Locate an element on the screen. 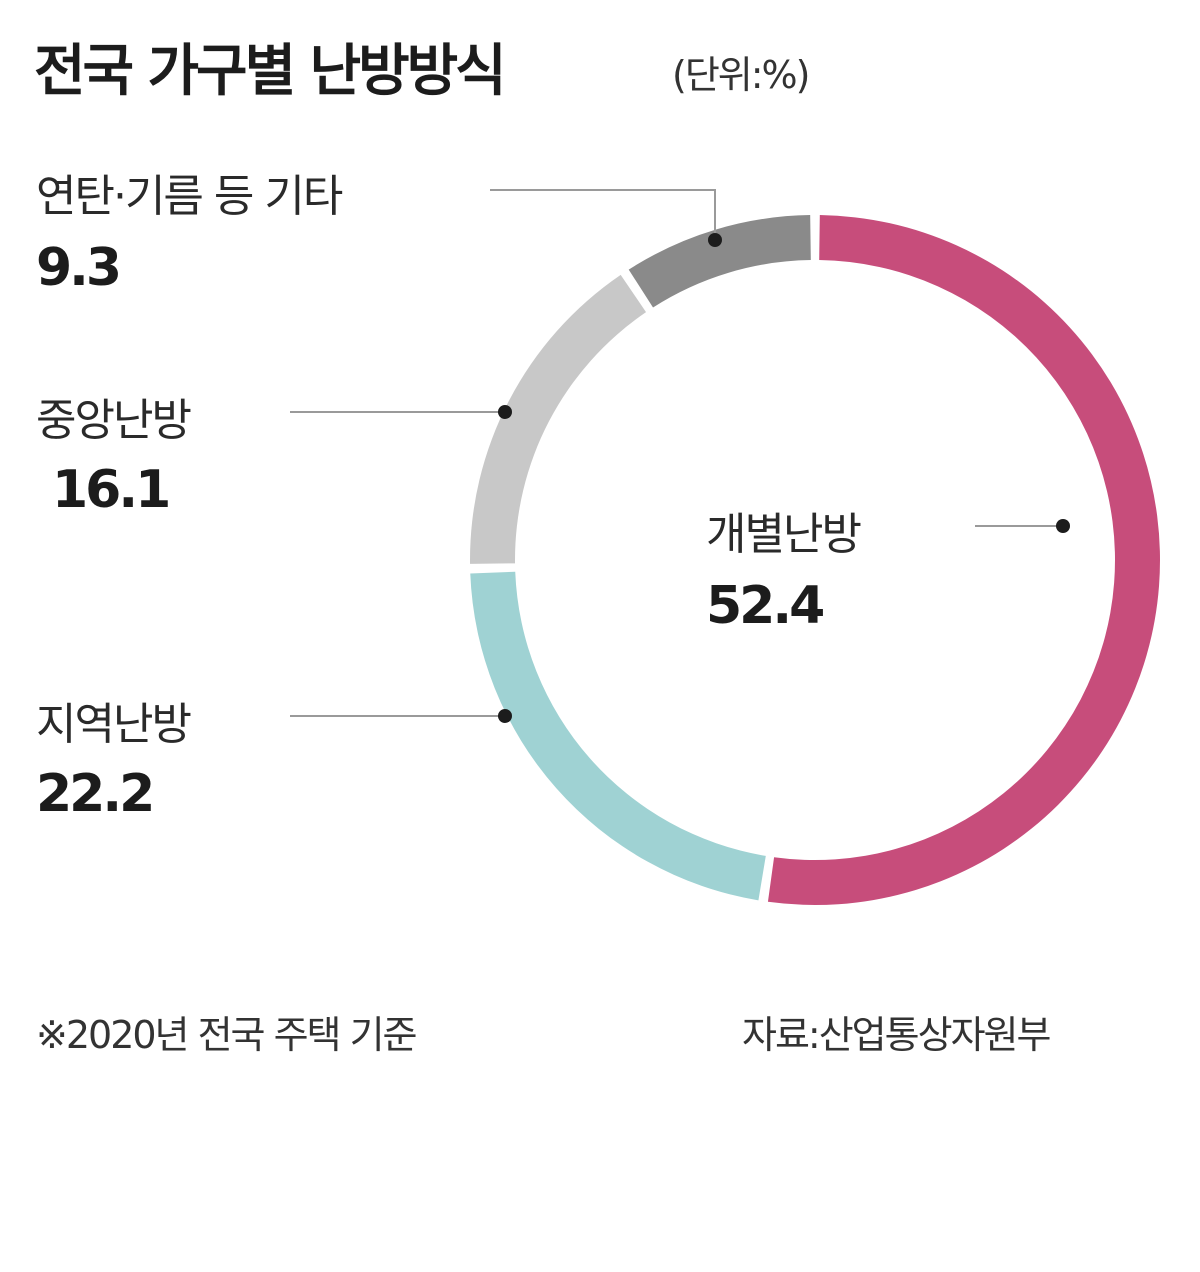  source-note: 자료:산업통상자원부 is located at coordinates (896, 1035).